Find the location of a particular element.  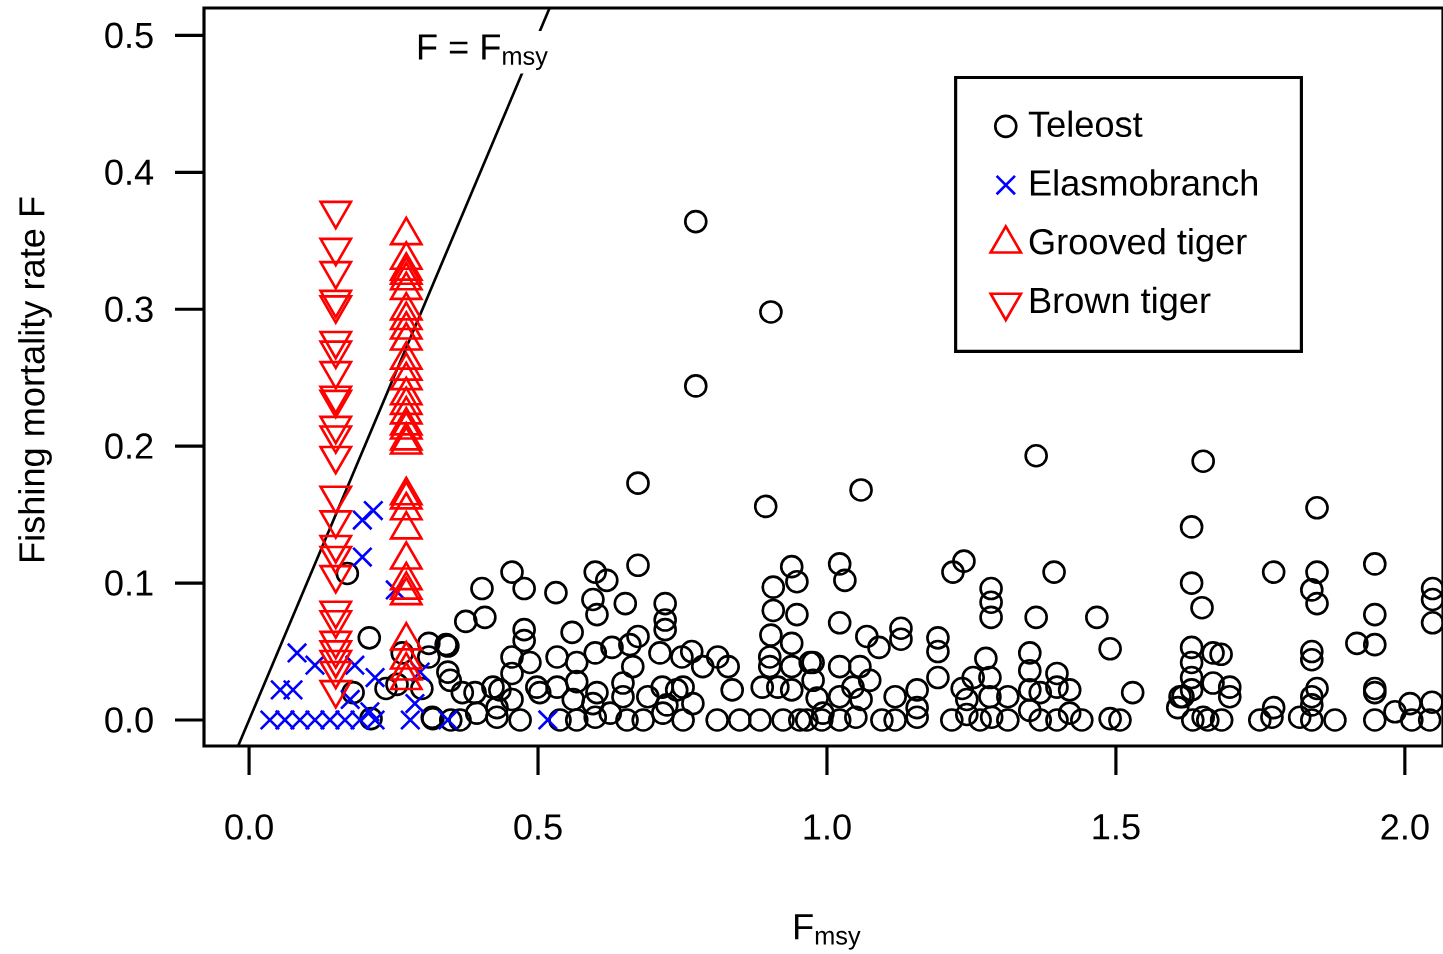

x-tick-label: 1.0 is located at coordinates (827, 827).